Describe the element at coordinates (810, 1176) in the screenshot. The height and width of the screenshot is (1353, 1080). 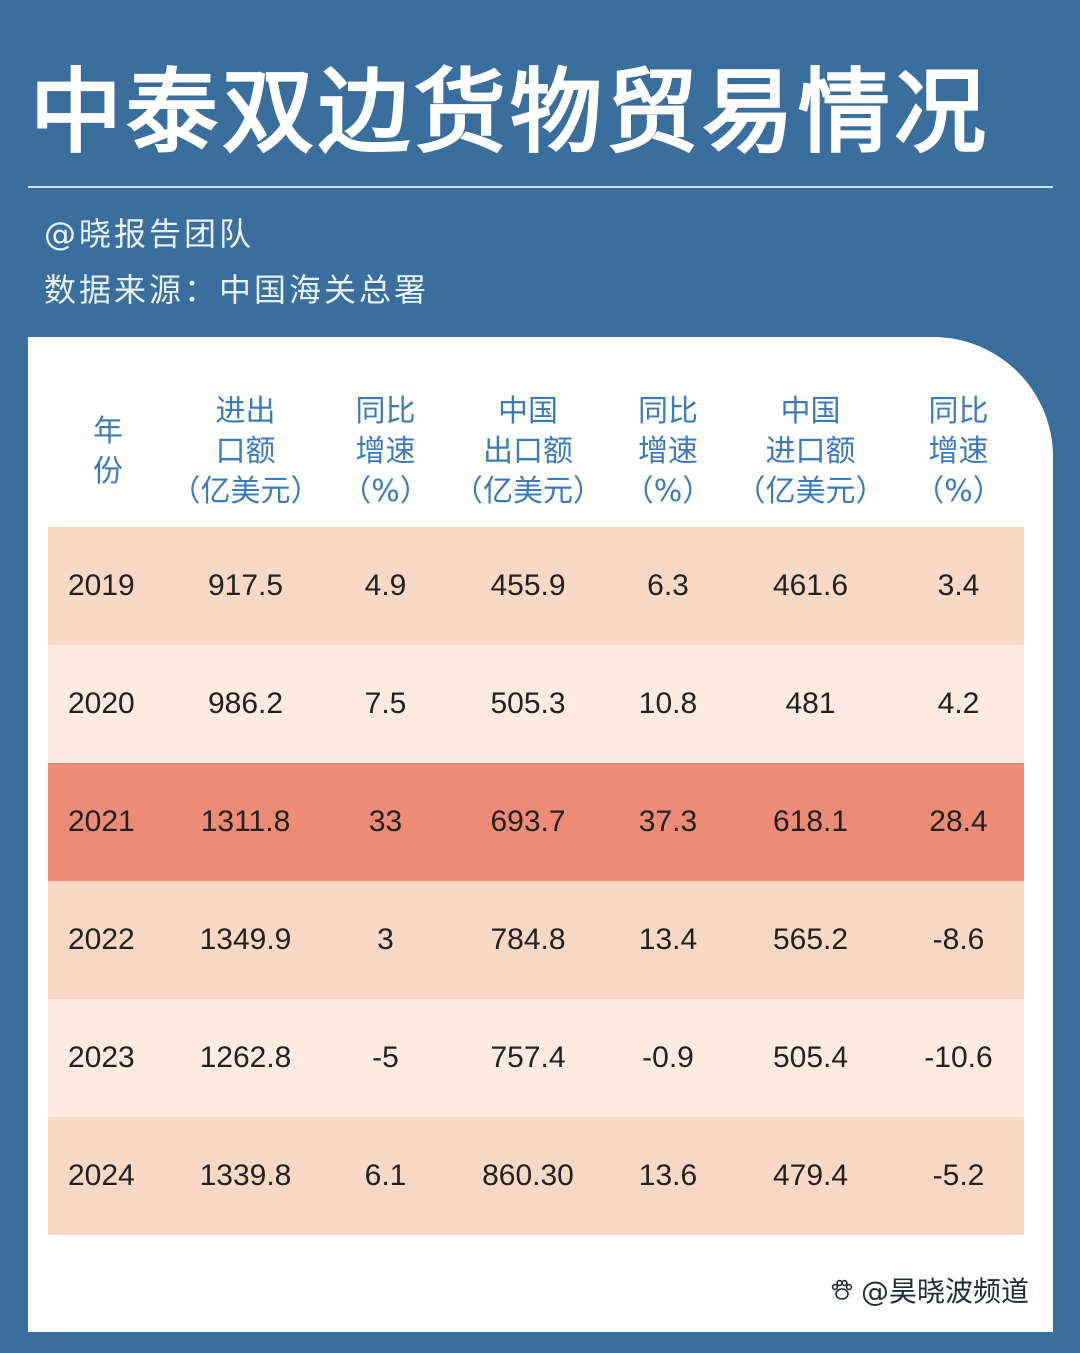
I see `cell-import: 479.4` at that location.